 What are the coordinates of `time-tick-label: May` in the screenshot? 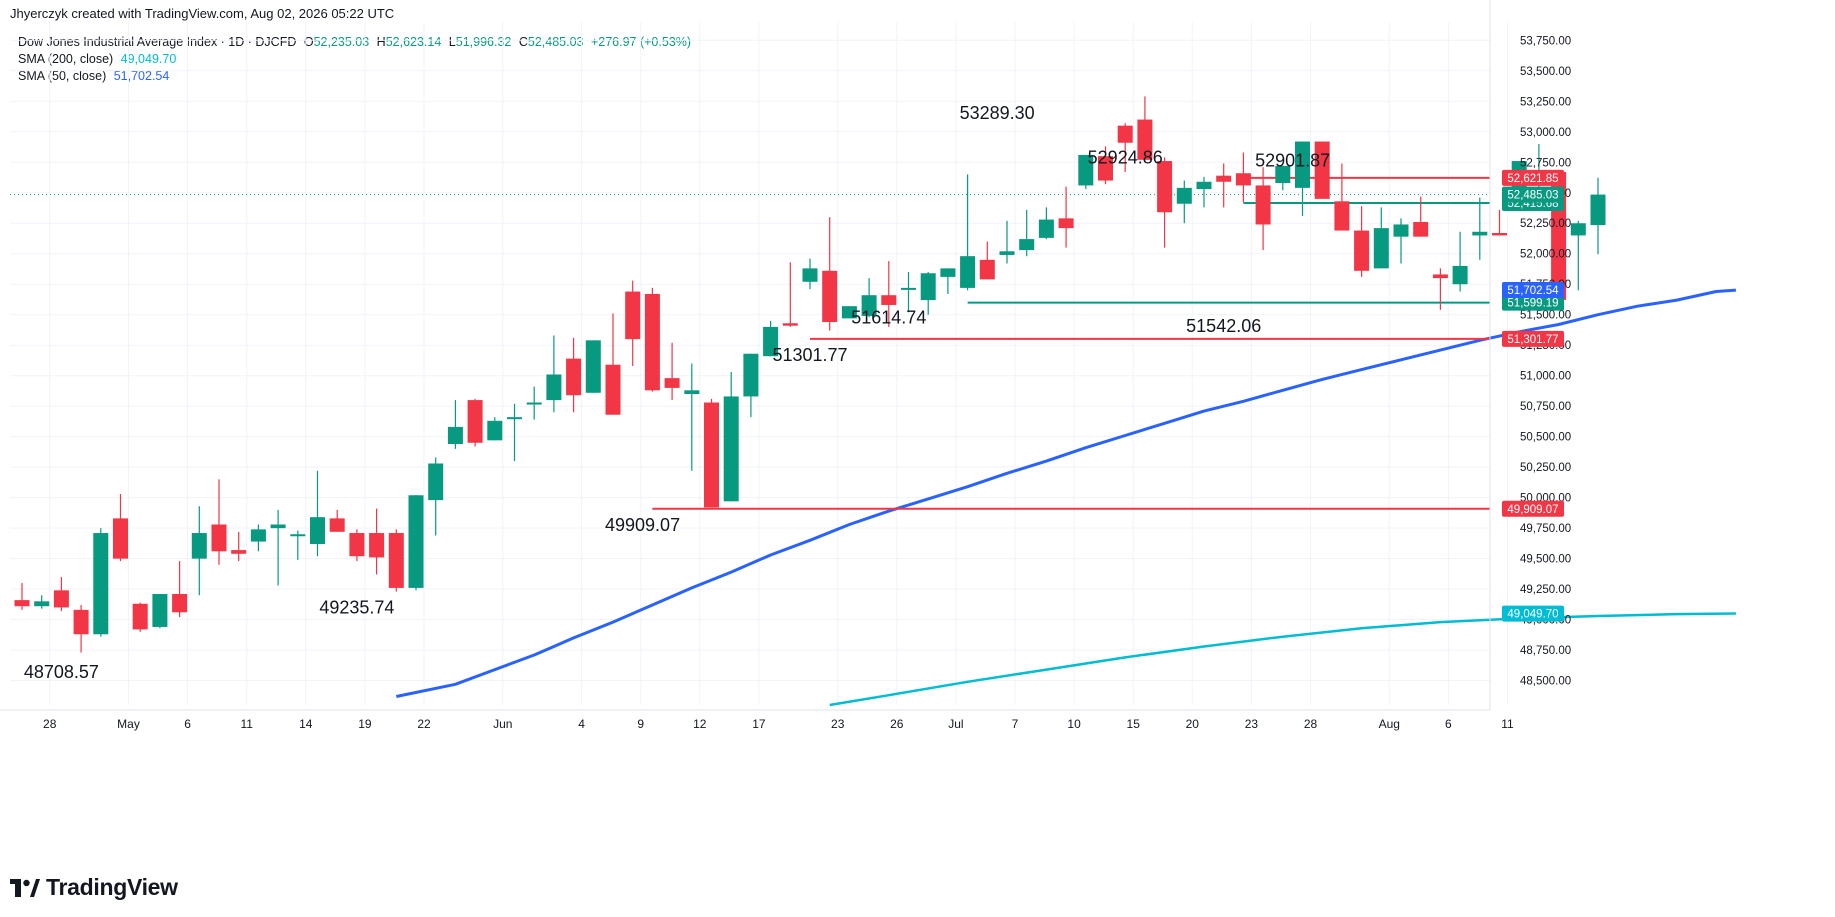 It's located at (128, 724).